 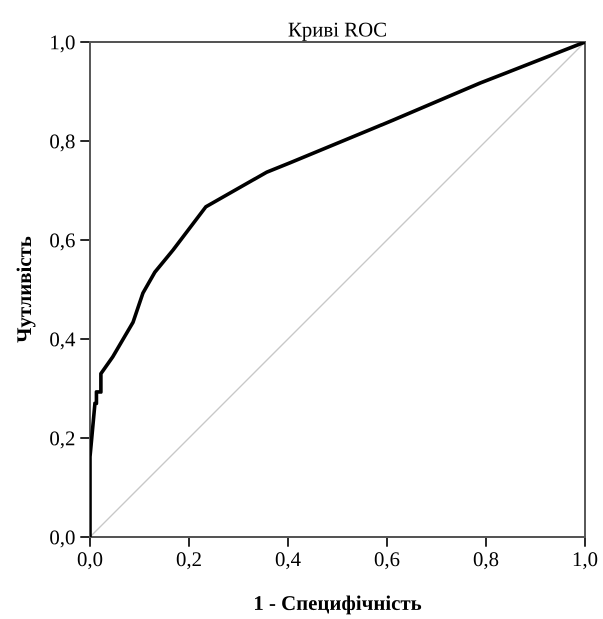 What do you see at coordinates (26, 289) in the screenshot?
I see `y-axis-title: Чутливість` at bounding box center [26, 289].